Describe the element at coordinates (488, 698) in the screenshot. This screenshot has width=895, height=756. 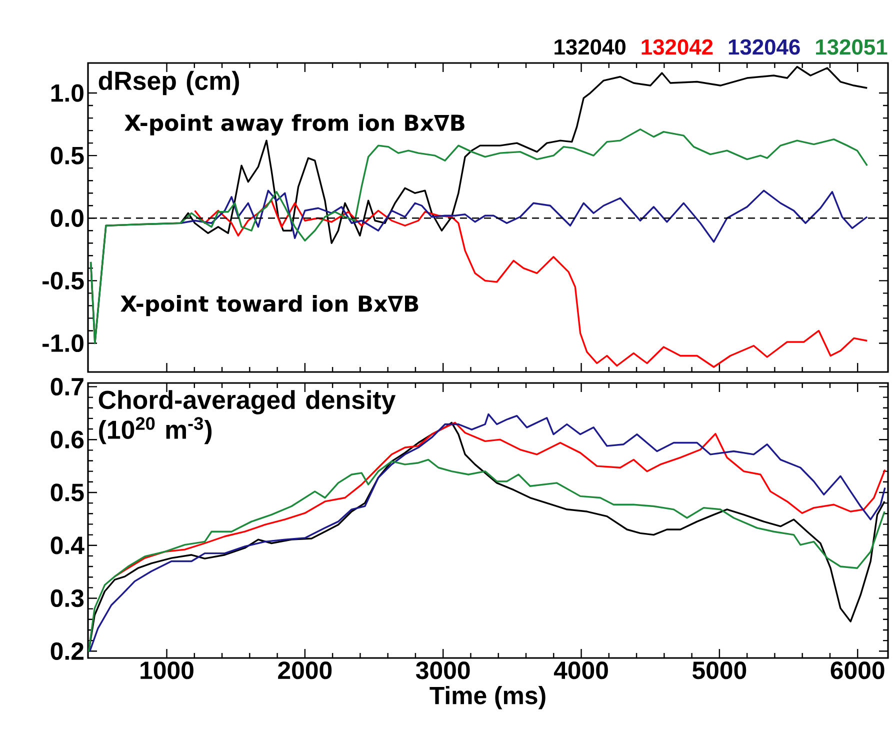
I see `x-axis-title: Time (ms)` at that location.